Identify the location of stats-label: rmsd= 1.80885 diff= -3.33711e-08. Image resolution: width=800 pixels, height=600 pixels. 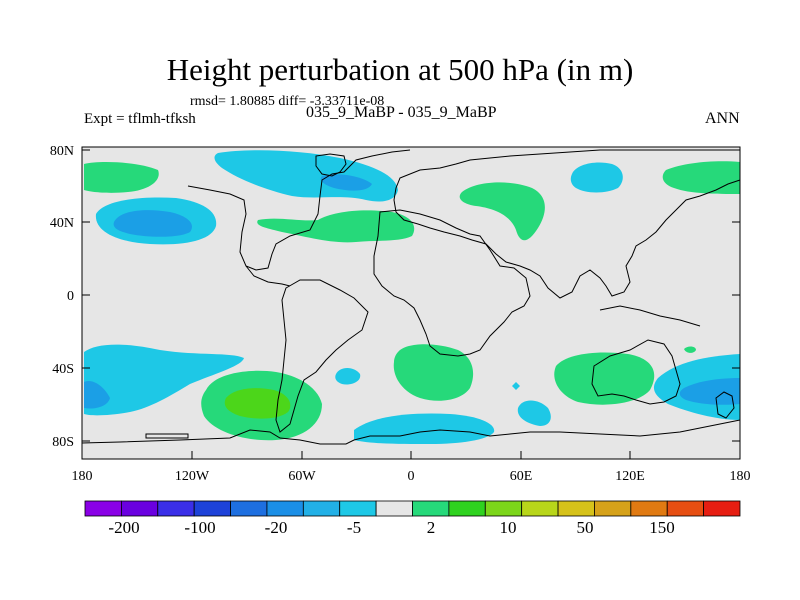
(287, 101).